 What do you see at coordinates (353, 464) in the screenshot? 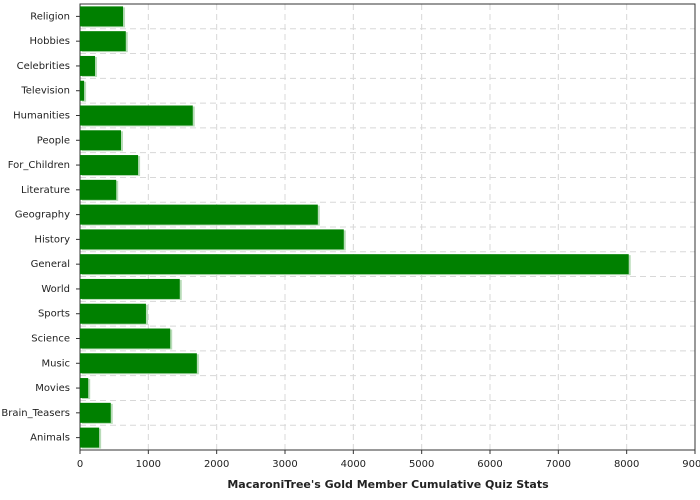
I see `x-tick-label: 4000` at bounding box center [353, 464].